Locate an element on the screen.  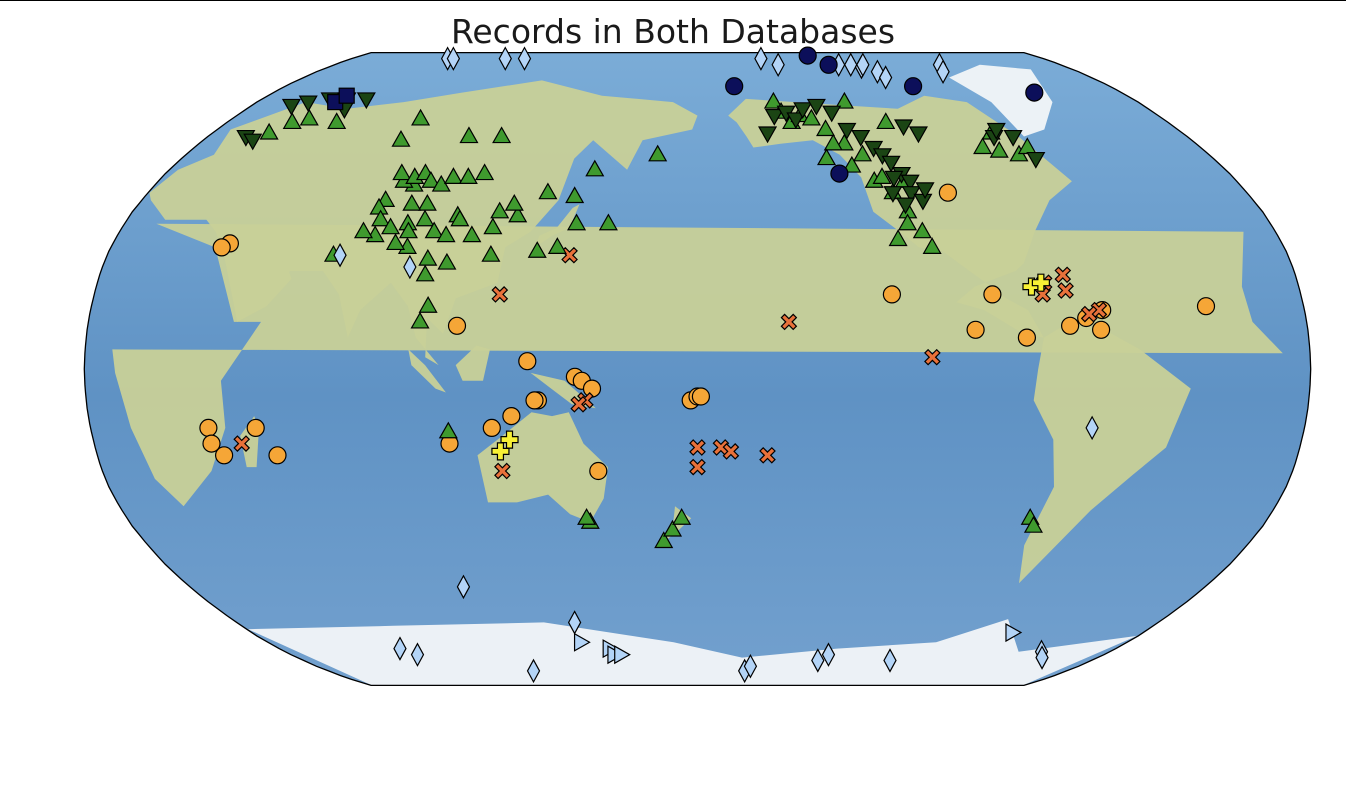
landmass-borneo is located at coordinates (472, 363).